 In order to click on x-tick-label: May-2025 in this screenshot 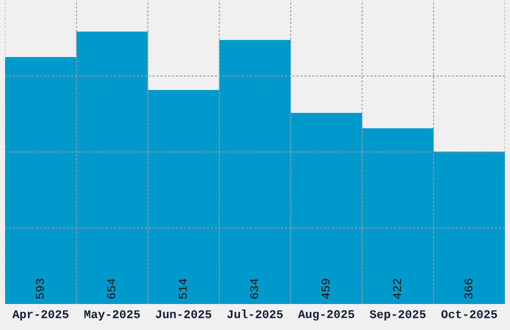, I will do `click(112, 315)`.